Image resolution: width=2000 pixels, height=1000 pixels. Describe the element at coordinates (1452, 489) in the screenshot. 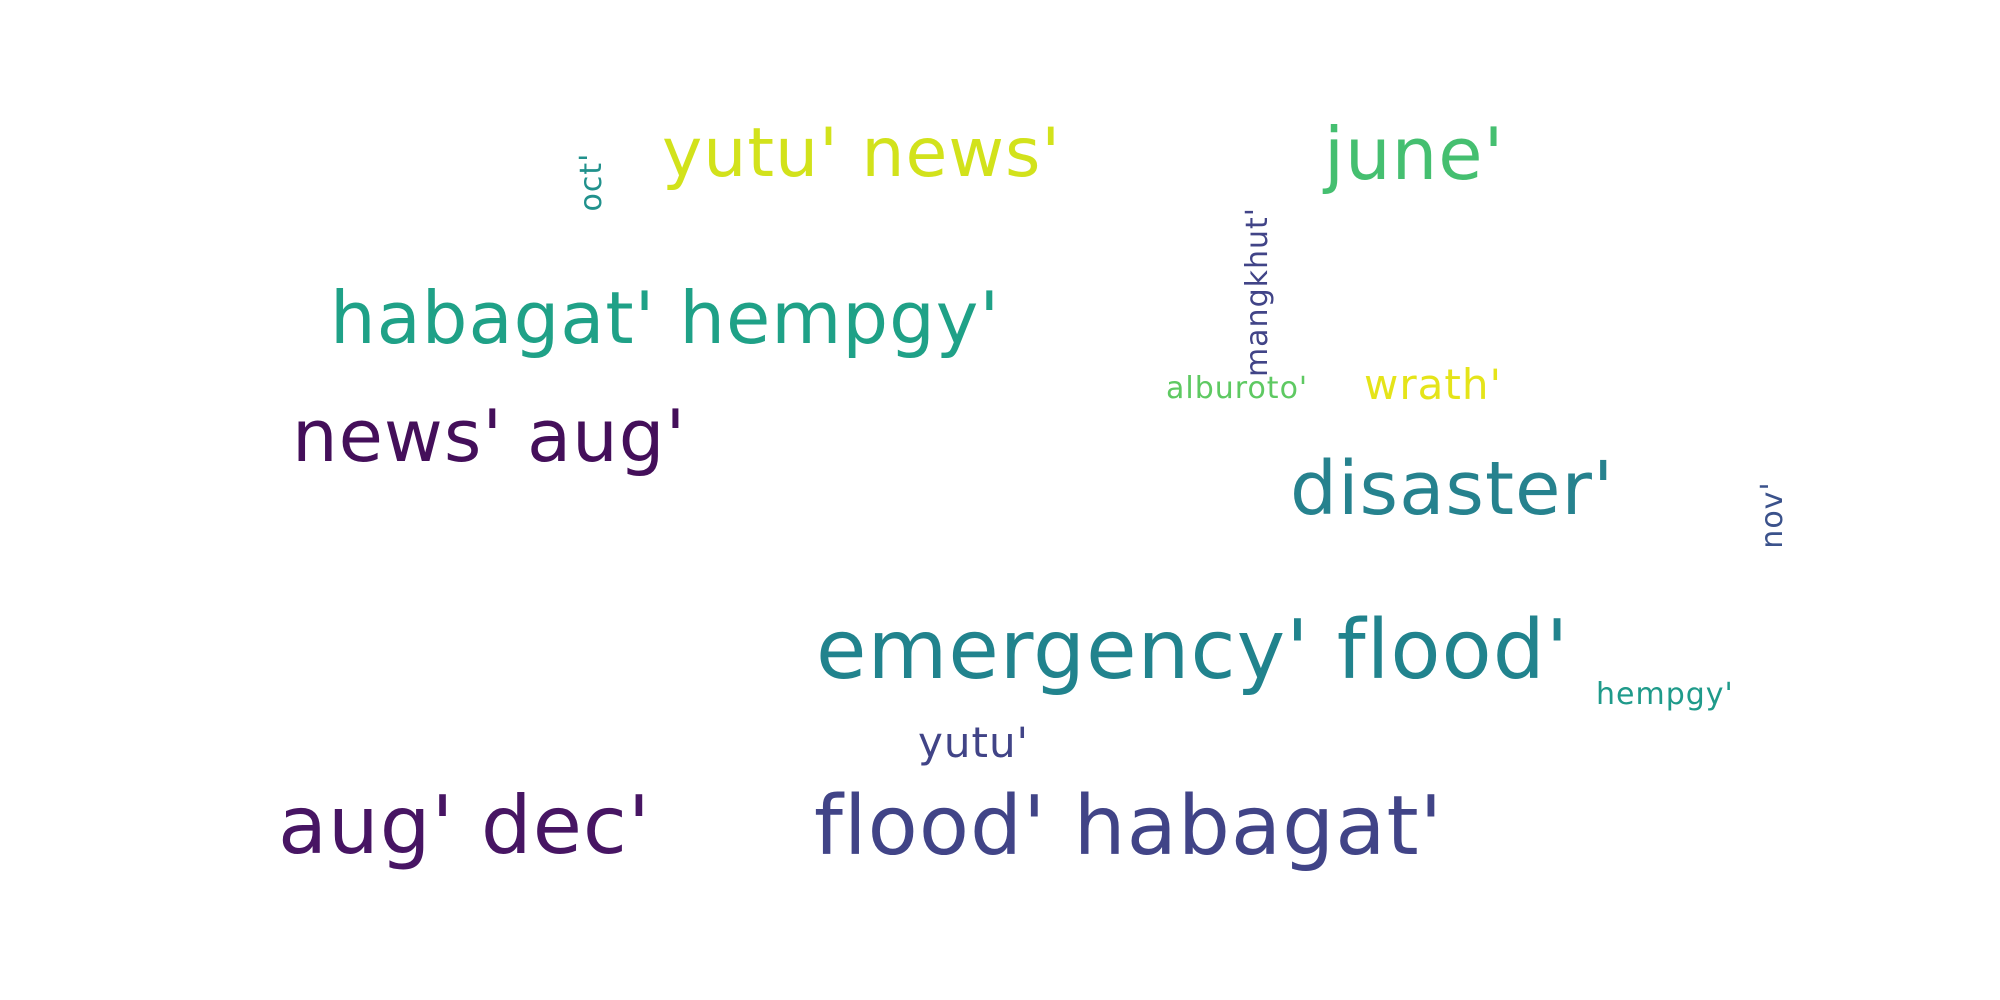

I see `word-disaster: disaster'` at that location.